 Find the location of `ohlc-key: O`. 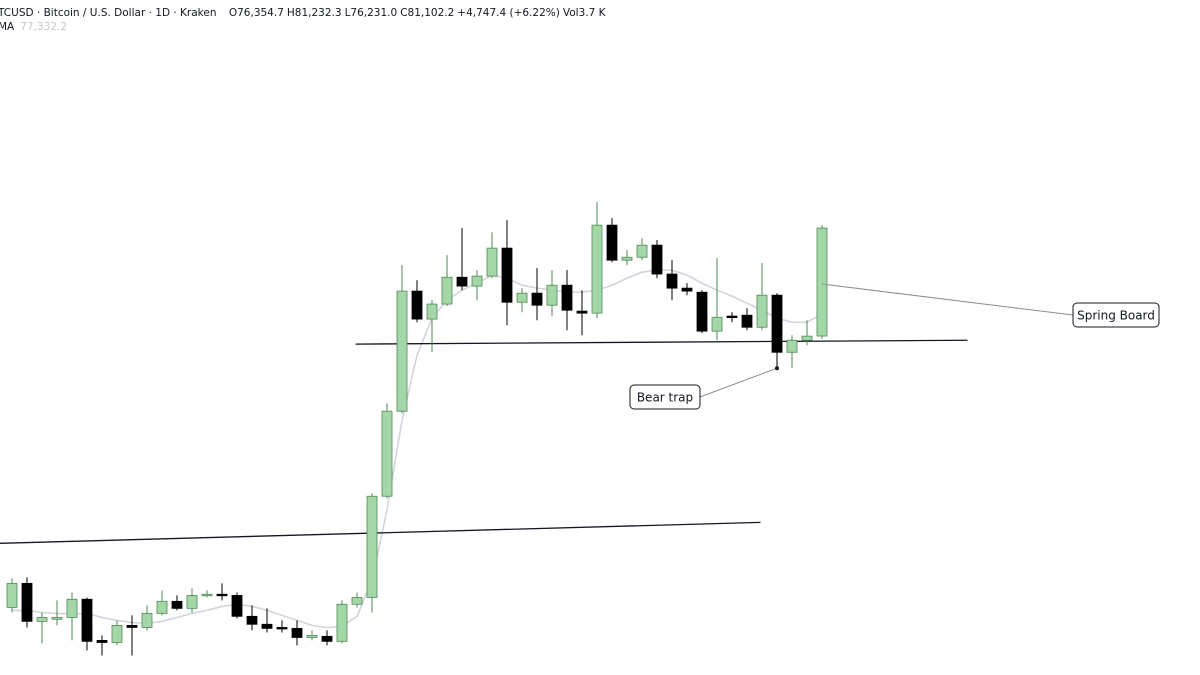

ohlc-key: O is located at coordinates (233, 13).